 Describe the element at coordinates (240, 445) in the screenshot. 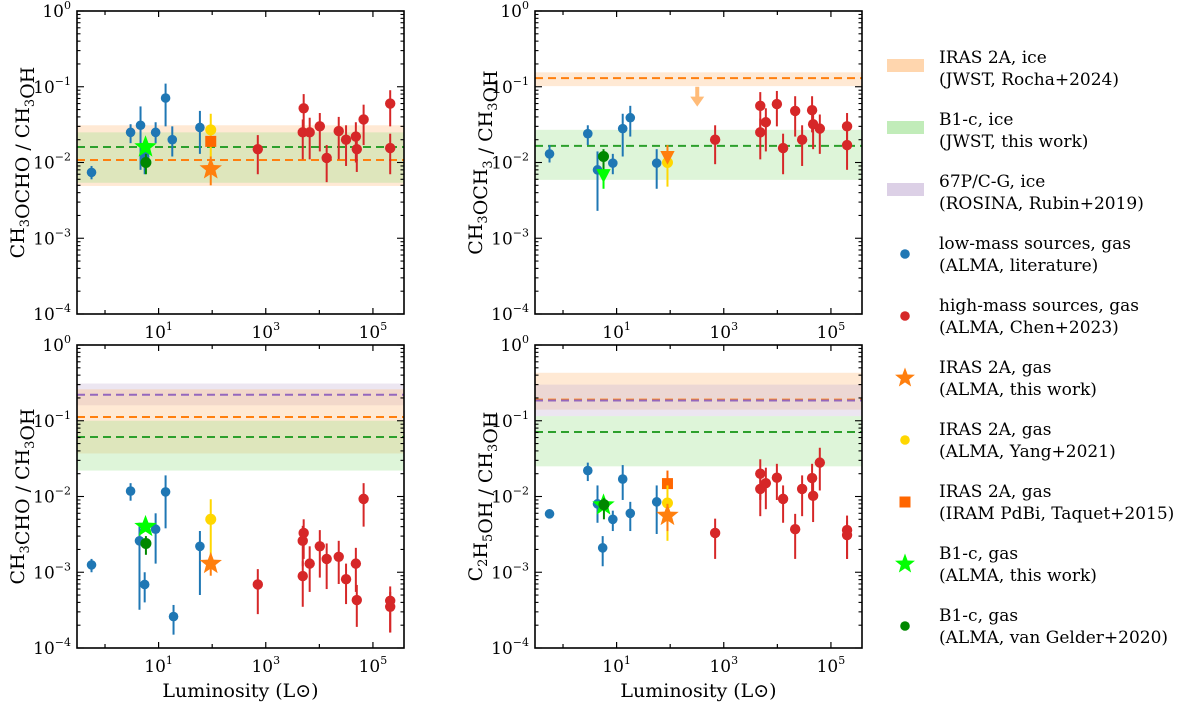

I see `band-b1c_ice` at that location.